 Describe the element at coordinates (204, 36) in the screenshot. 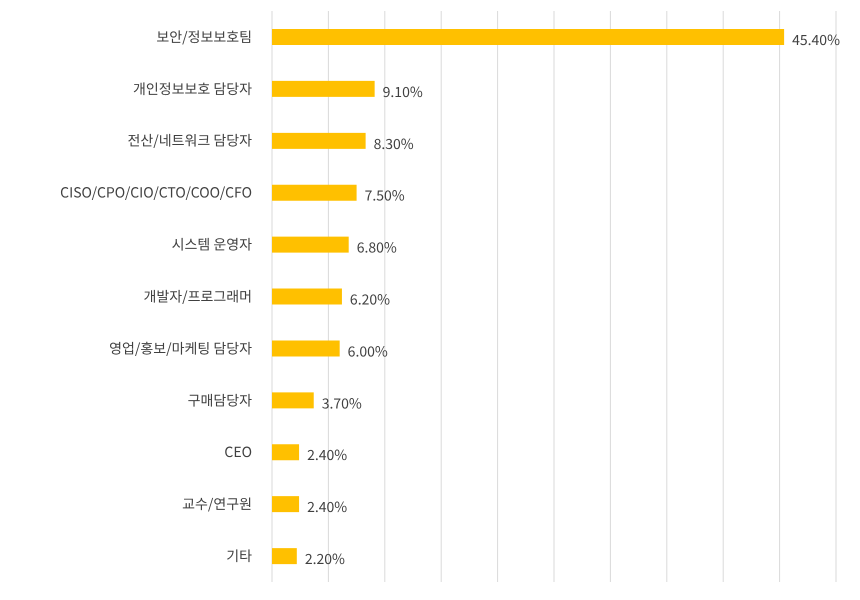

I see `y-tick-label: 보안/정보보호팀` at that location.